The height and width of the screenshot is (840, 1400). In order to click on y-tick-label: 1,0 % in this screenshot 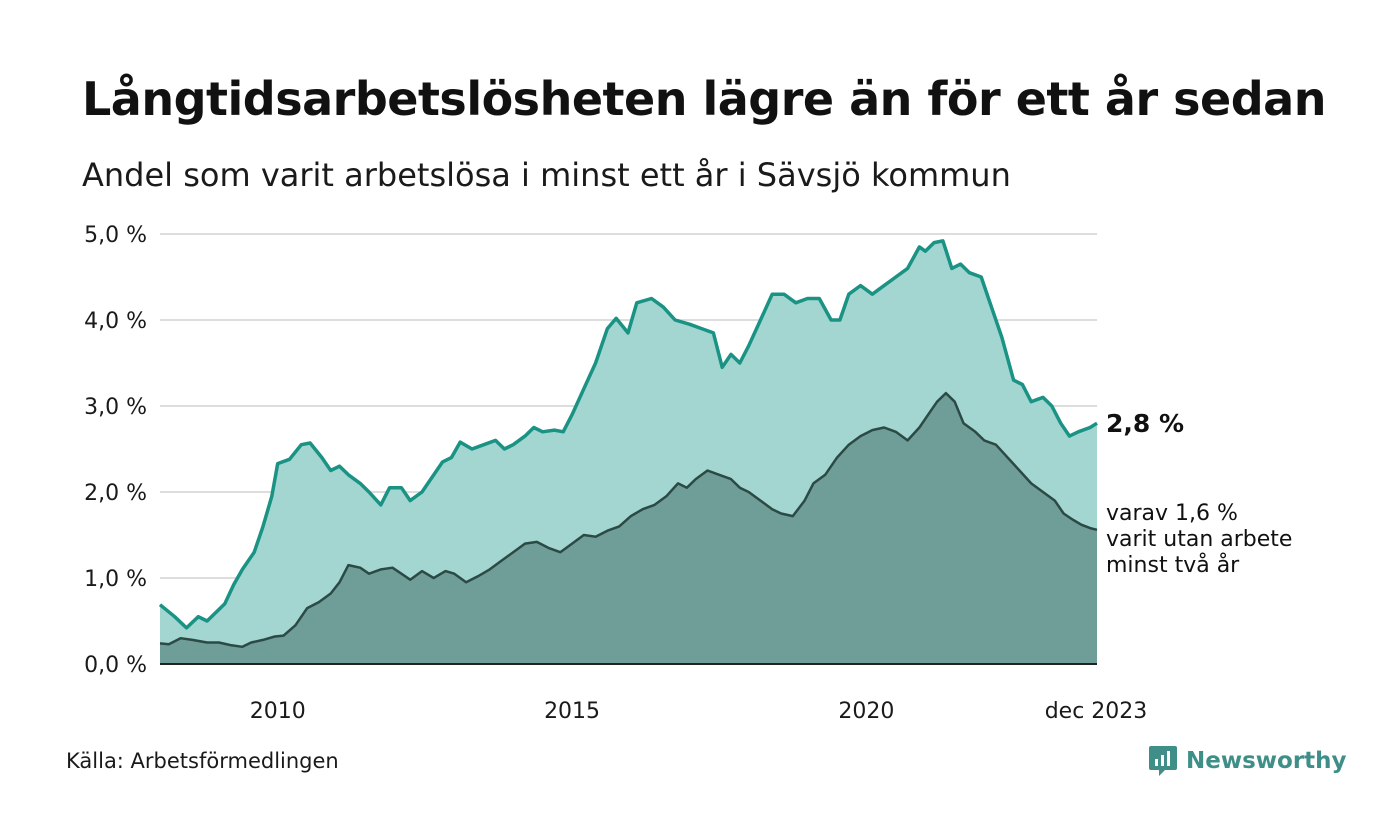, I will do `click(115, 579)`.